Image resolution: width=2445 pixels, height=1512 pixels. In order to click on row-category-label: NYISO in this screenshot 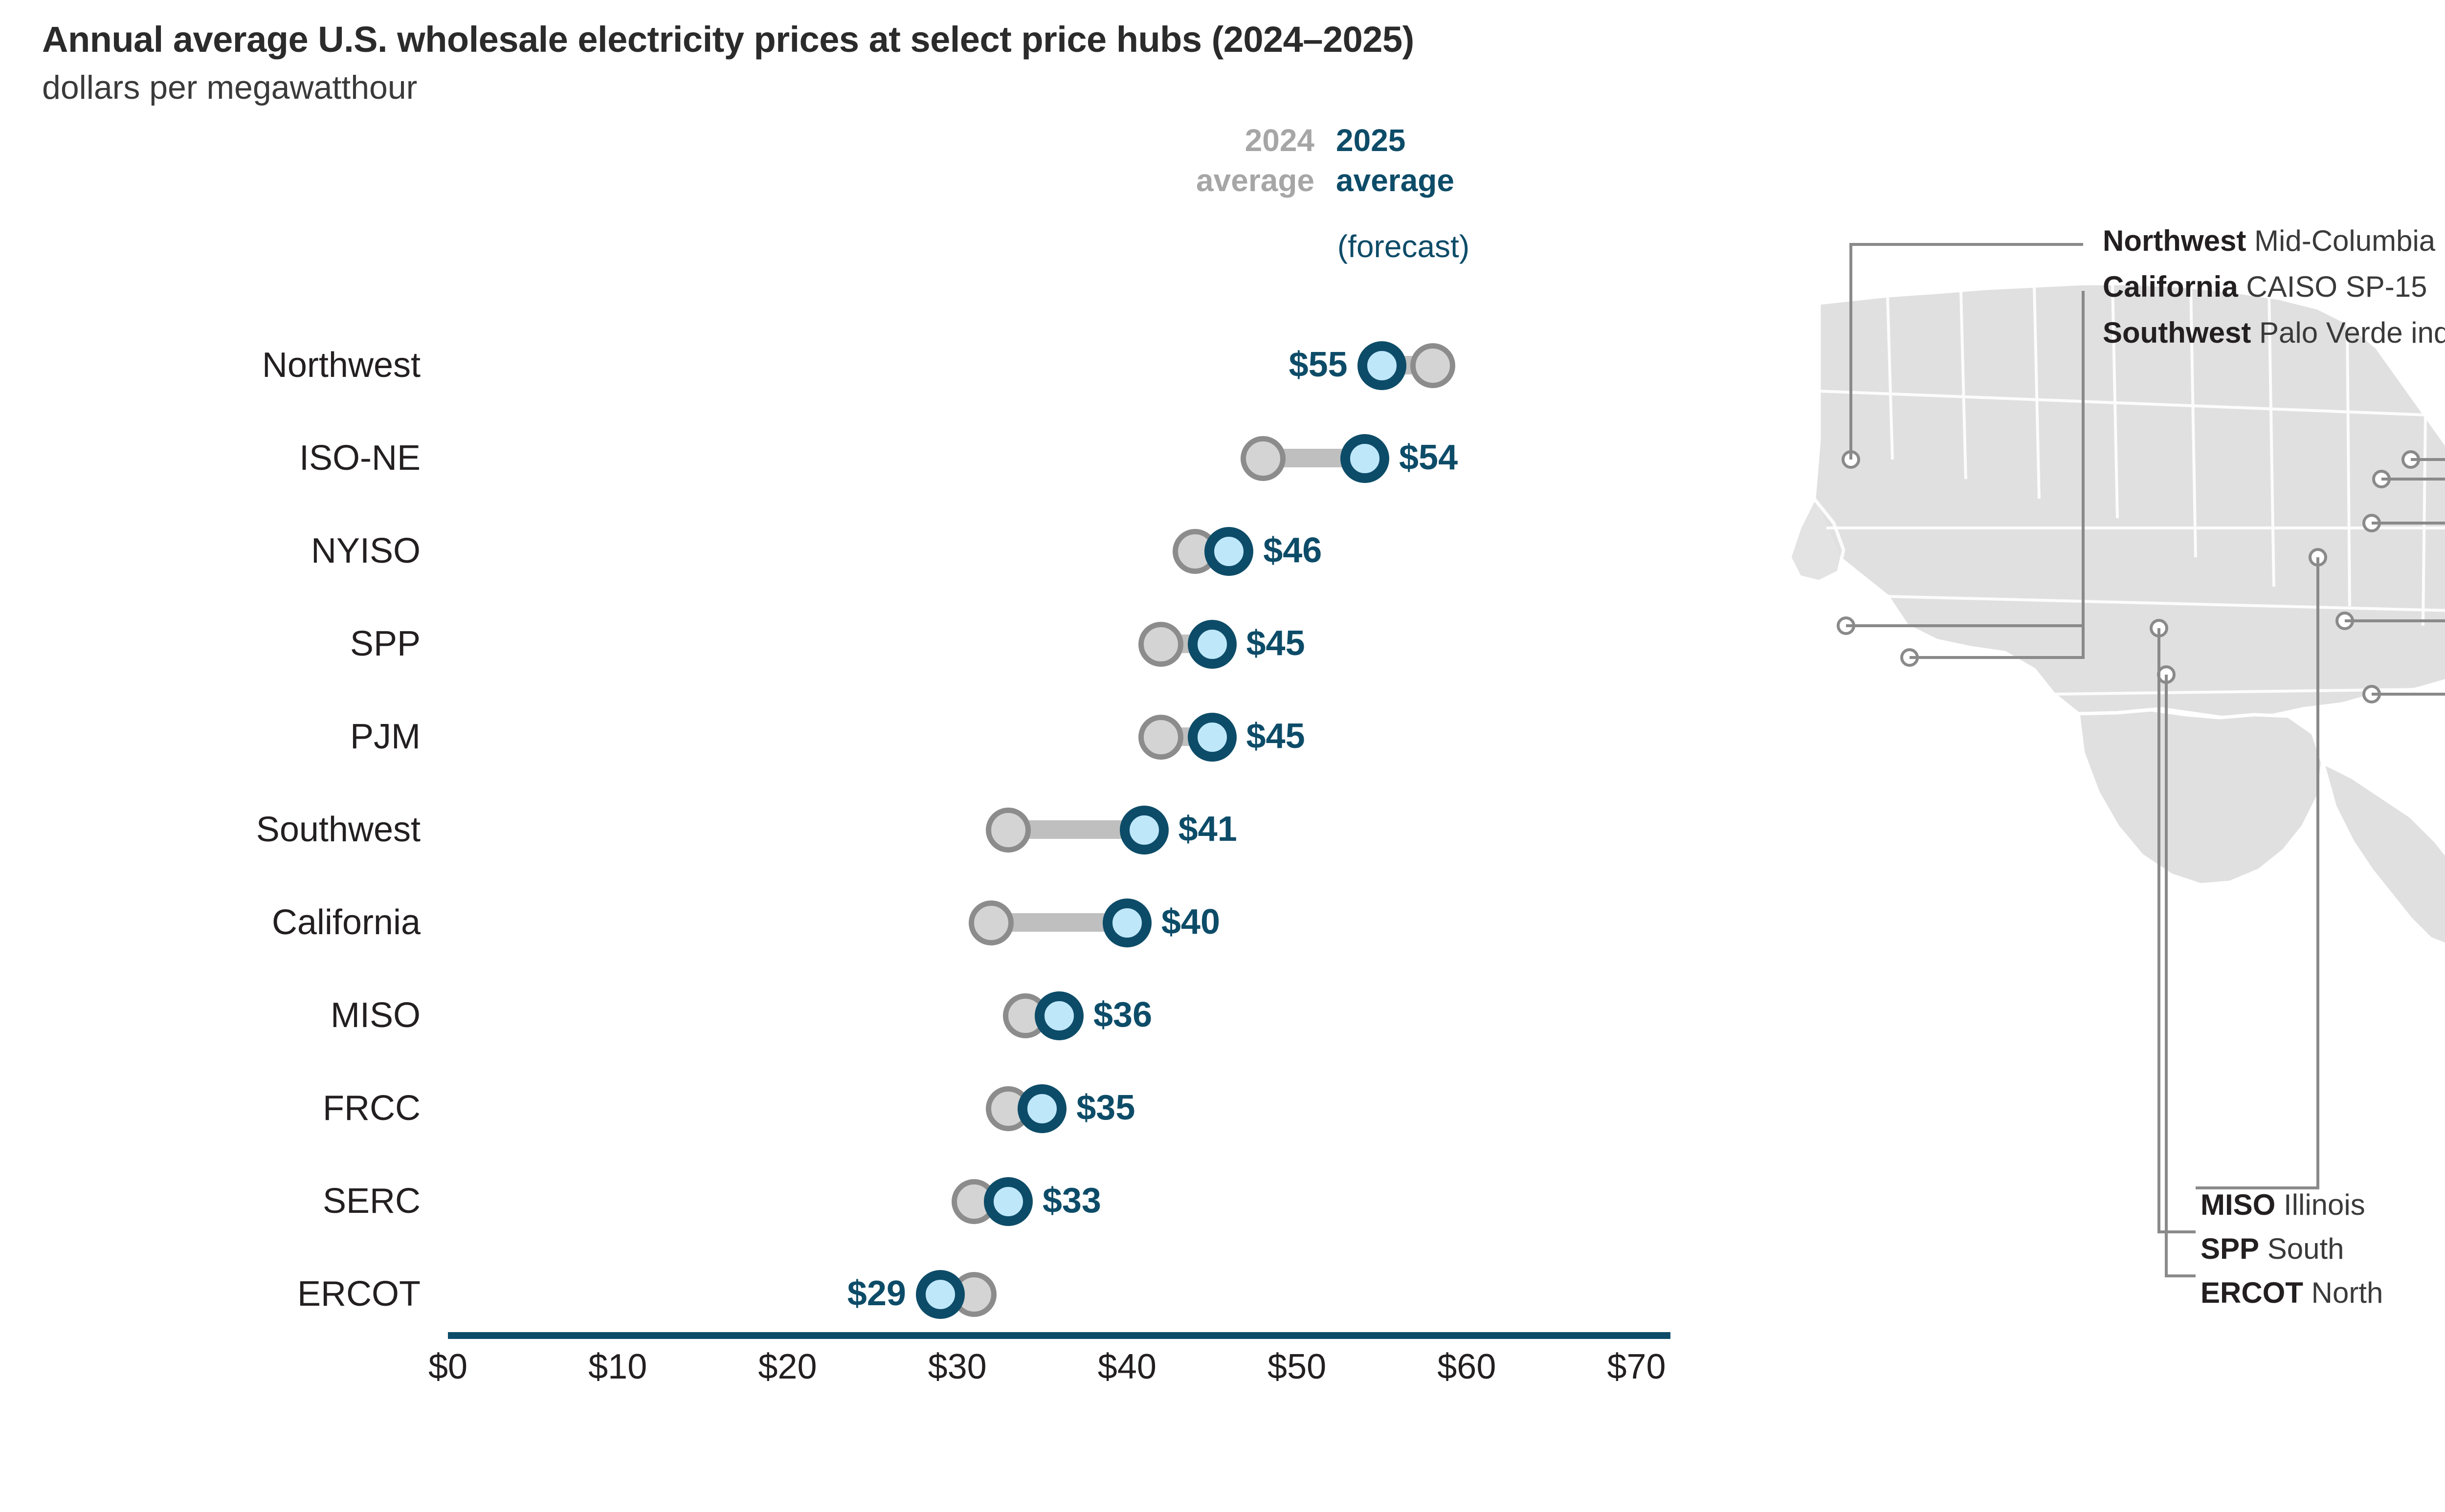, I will do `click(366, 550)`.